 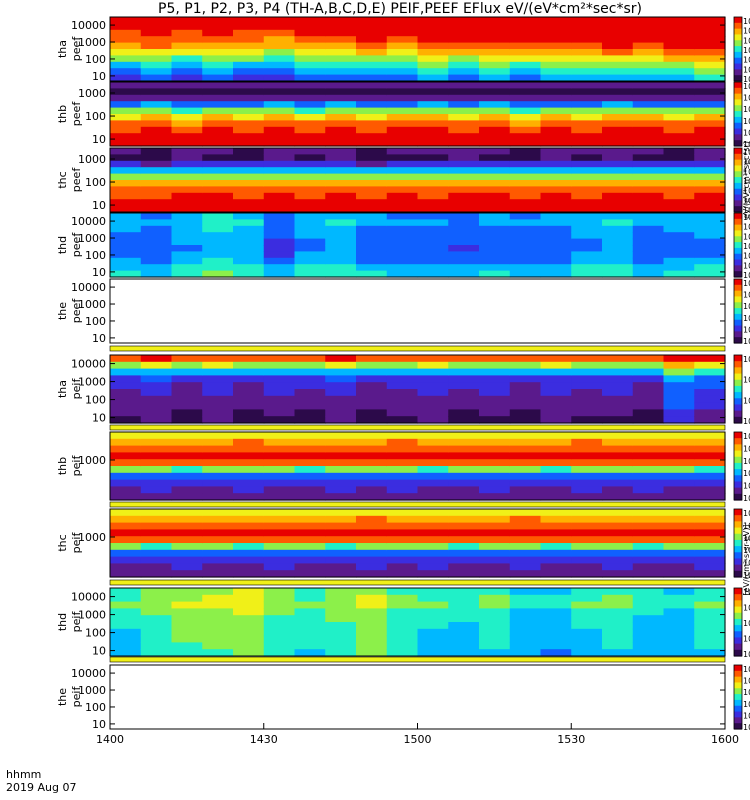 What do you see at coordinates (746, 40) in the screenshot?
I see `colorbar-tick-label: 10⁶` at bounding box center [746, 40].